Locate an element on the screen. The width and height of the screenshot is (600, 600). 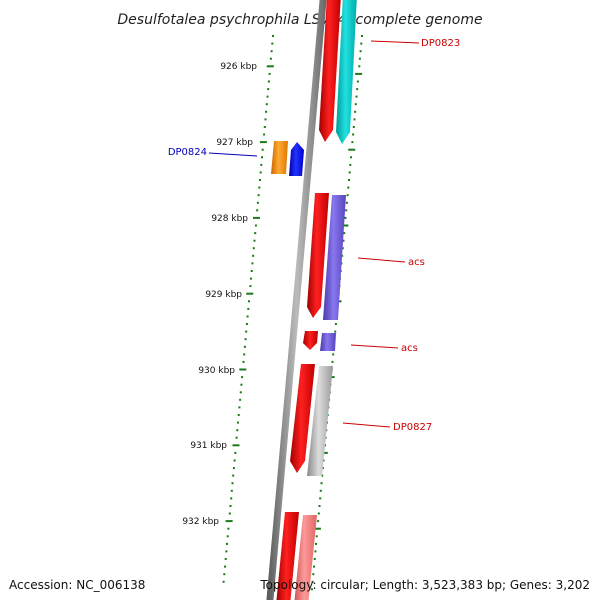
reverse-strand-features is located at coordinates (287, 158).